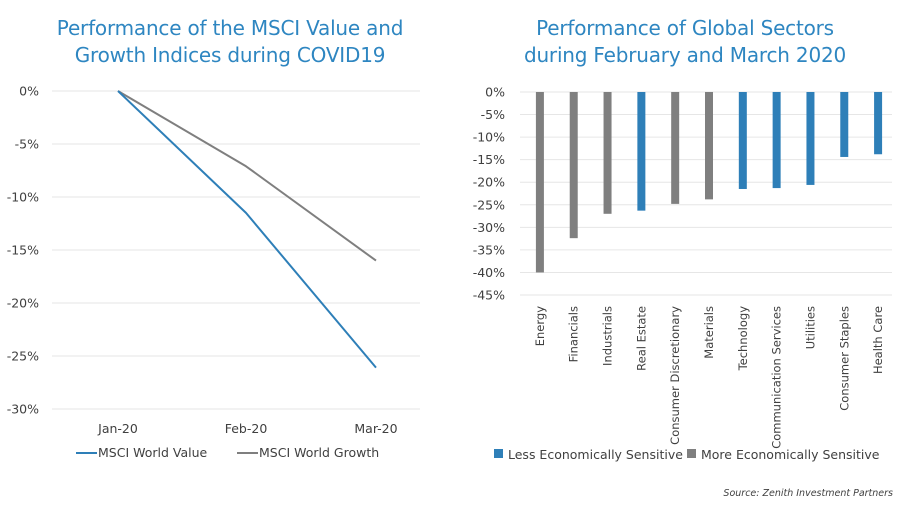 Image resolution: width=899 pixels, height=505 pixels. What do you see at coordinates (808, 493) in the screenshot?
I see `source-note: Source: Zenith Investment Partners` at bounding box center [808, 493].